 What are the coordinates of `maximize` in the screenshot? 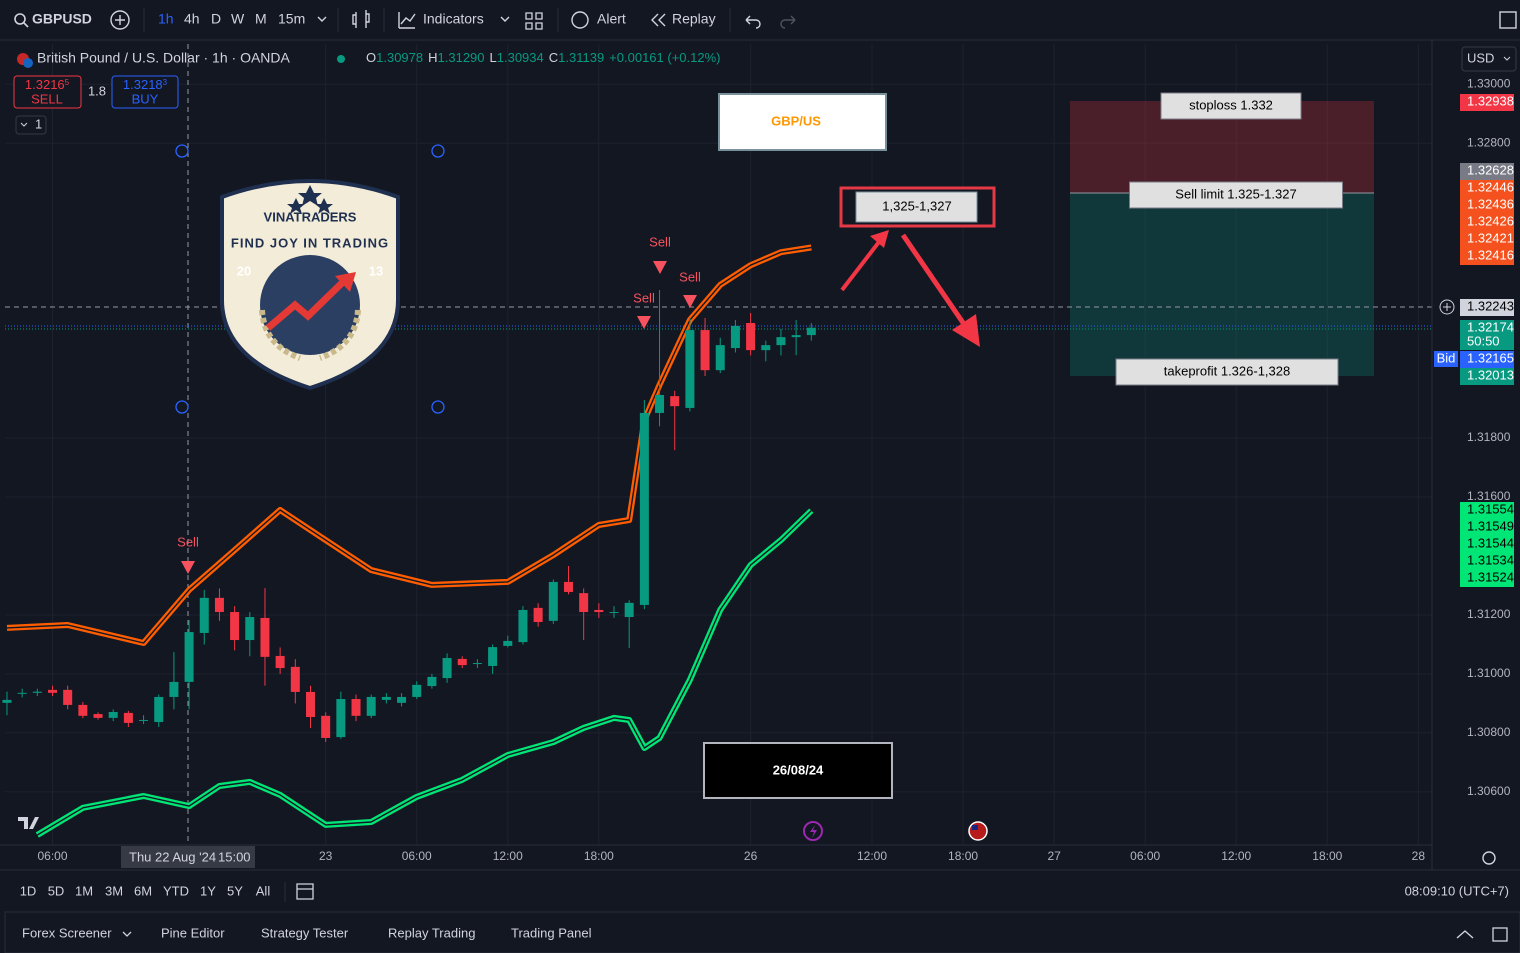 It's located at (1500, 934).